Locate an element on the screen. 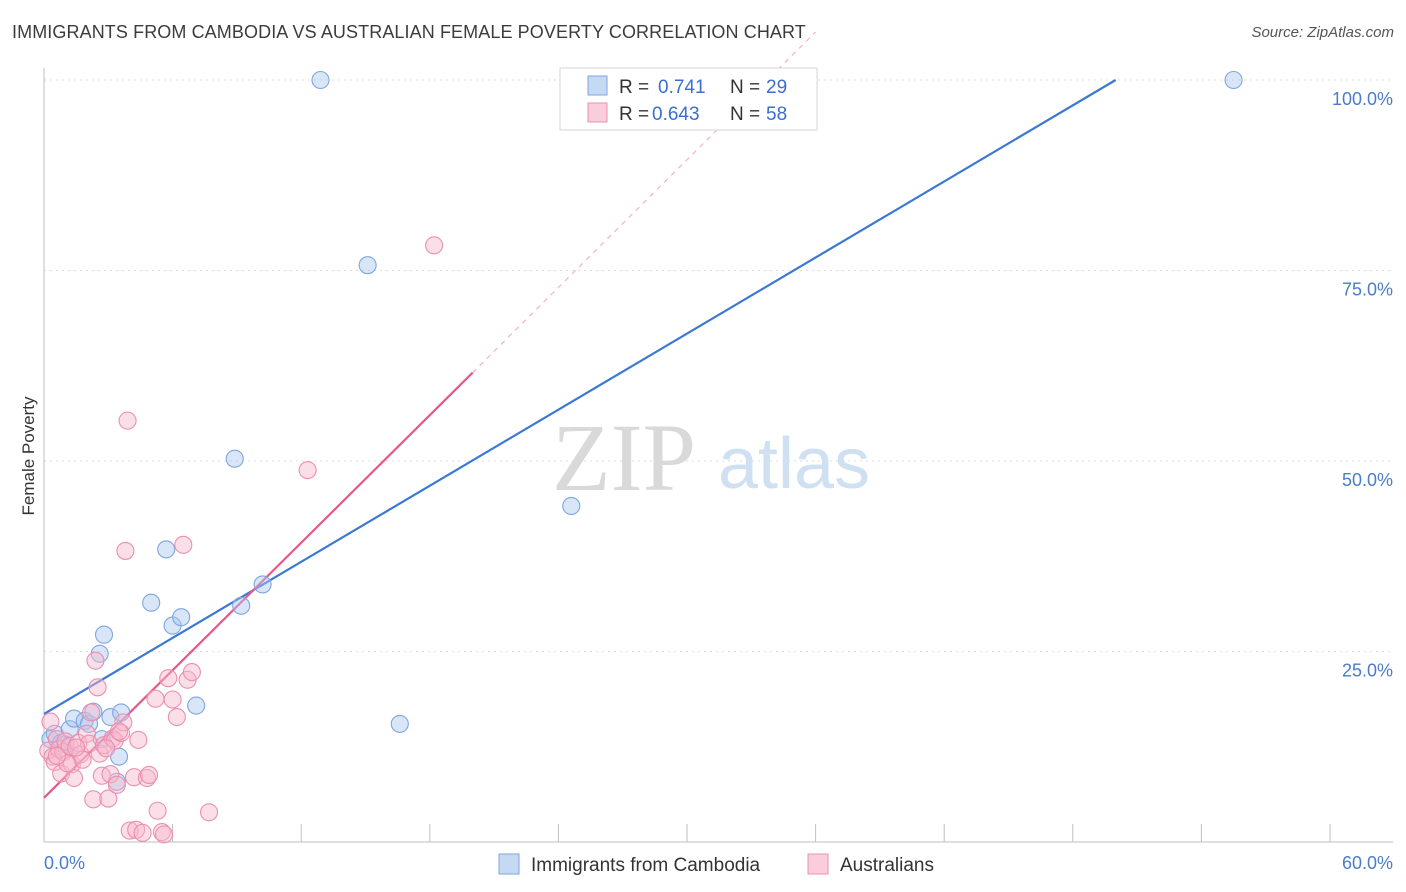 Image resolution: width=1406 pixels, height=892 pixels. stats-legend-n-label-1: N = is located at coordinates (745, 87).